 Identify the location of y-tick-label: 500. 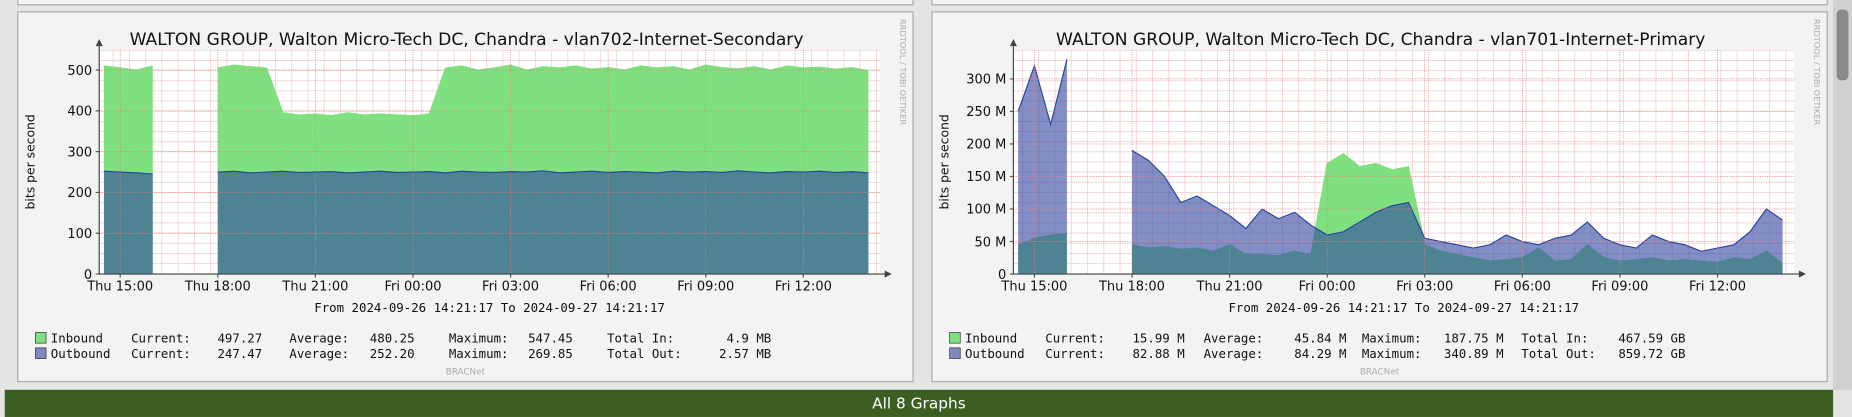
(79, 71).